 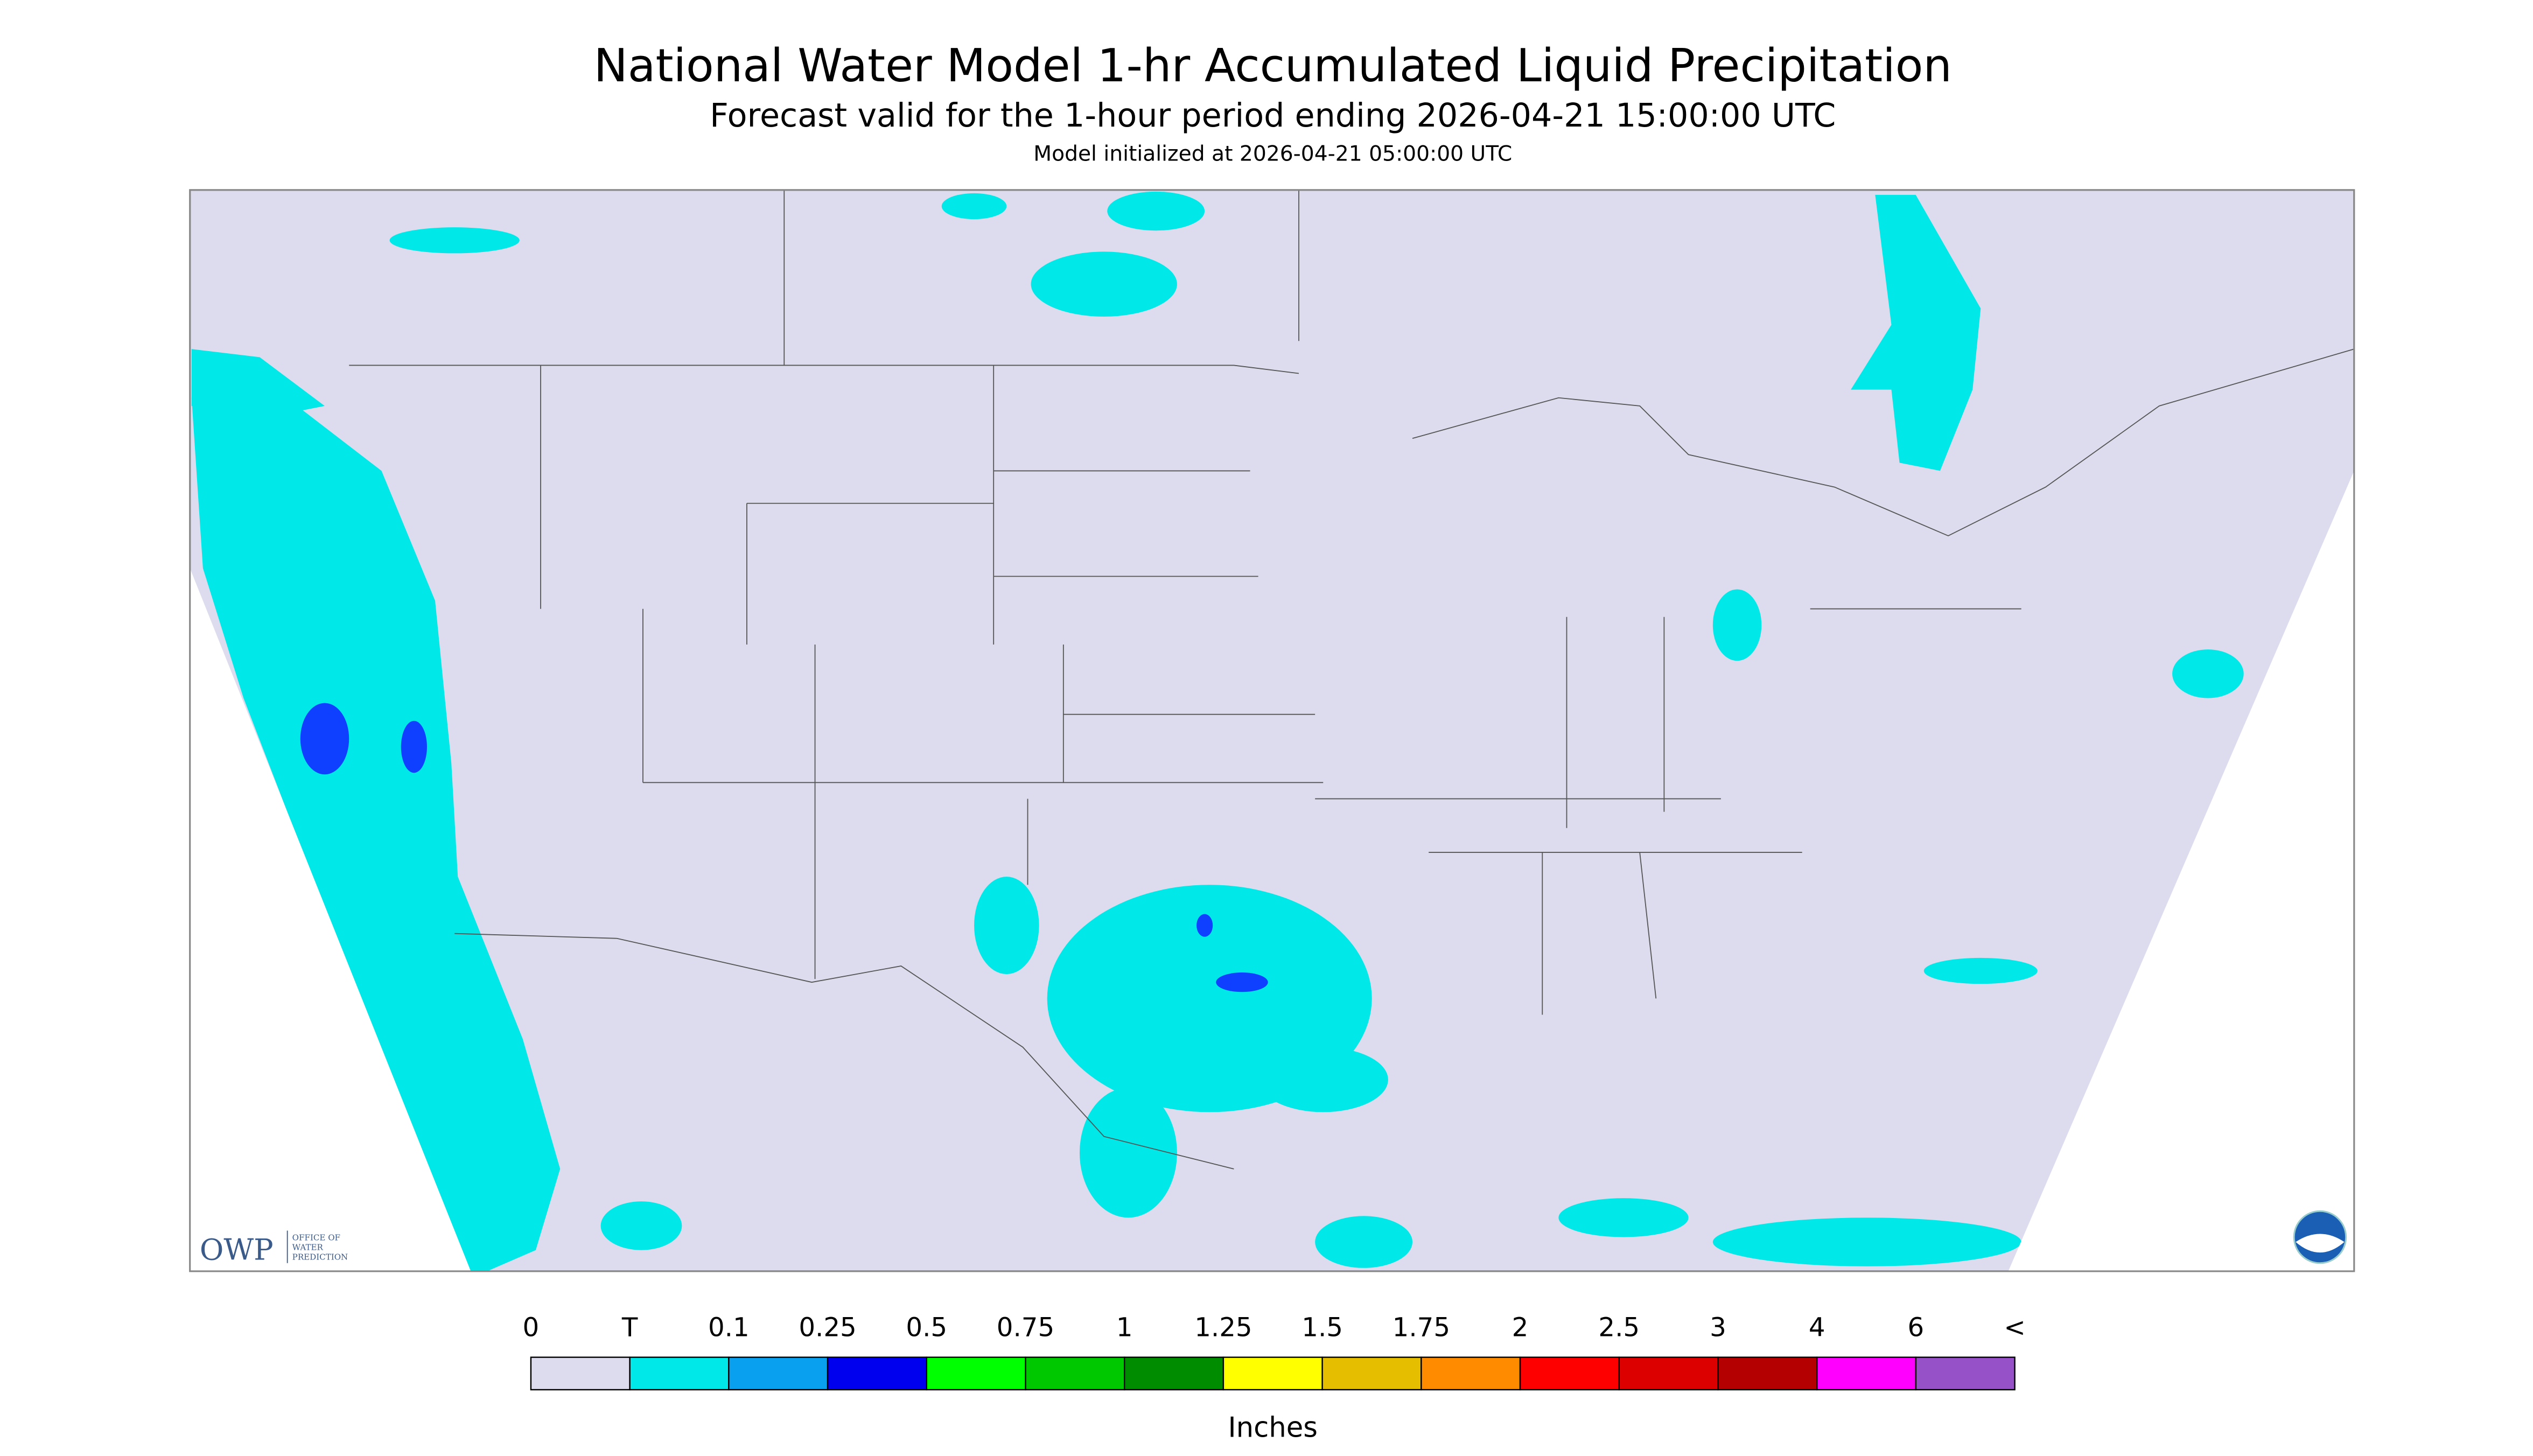 I want to click on legend-label: 0.25, so click(x=827, y=1327).